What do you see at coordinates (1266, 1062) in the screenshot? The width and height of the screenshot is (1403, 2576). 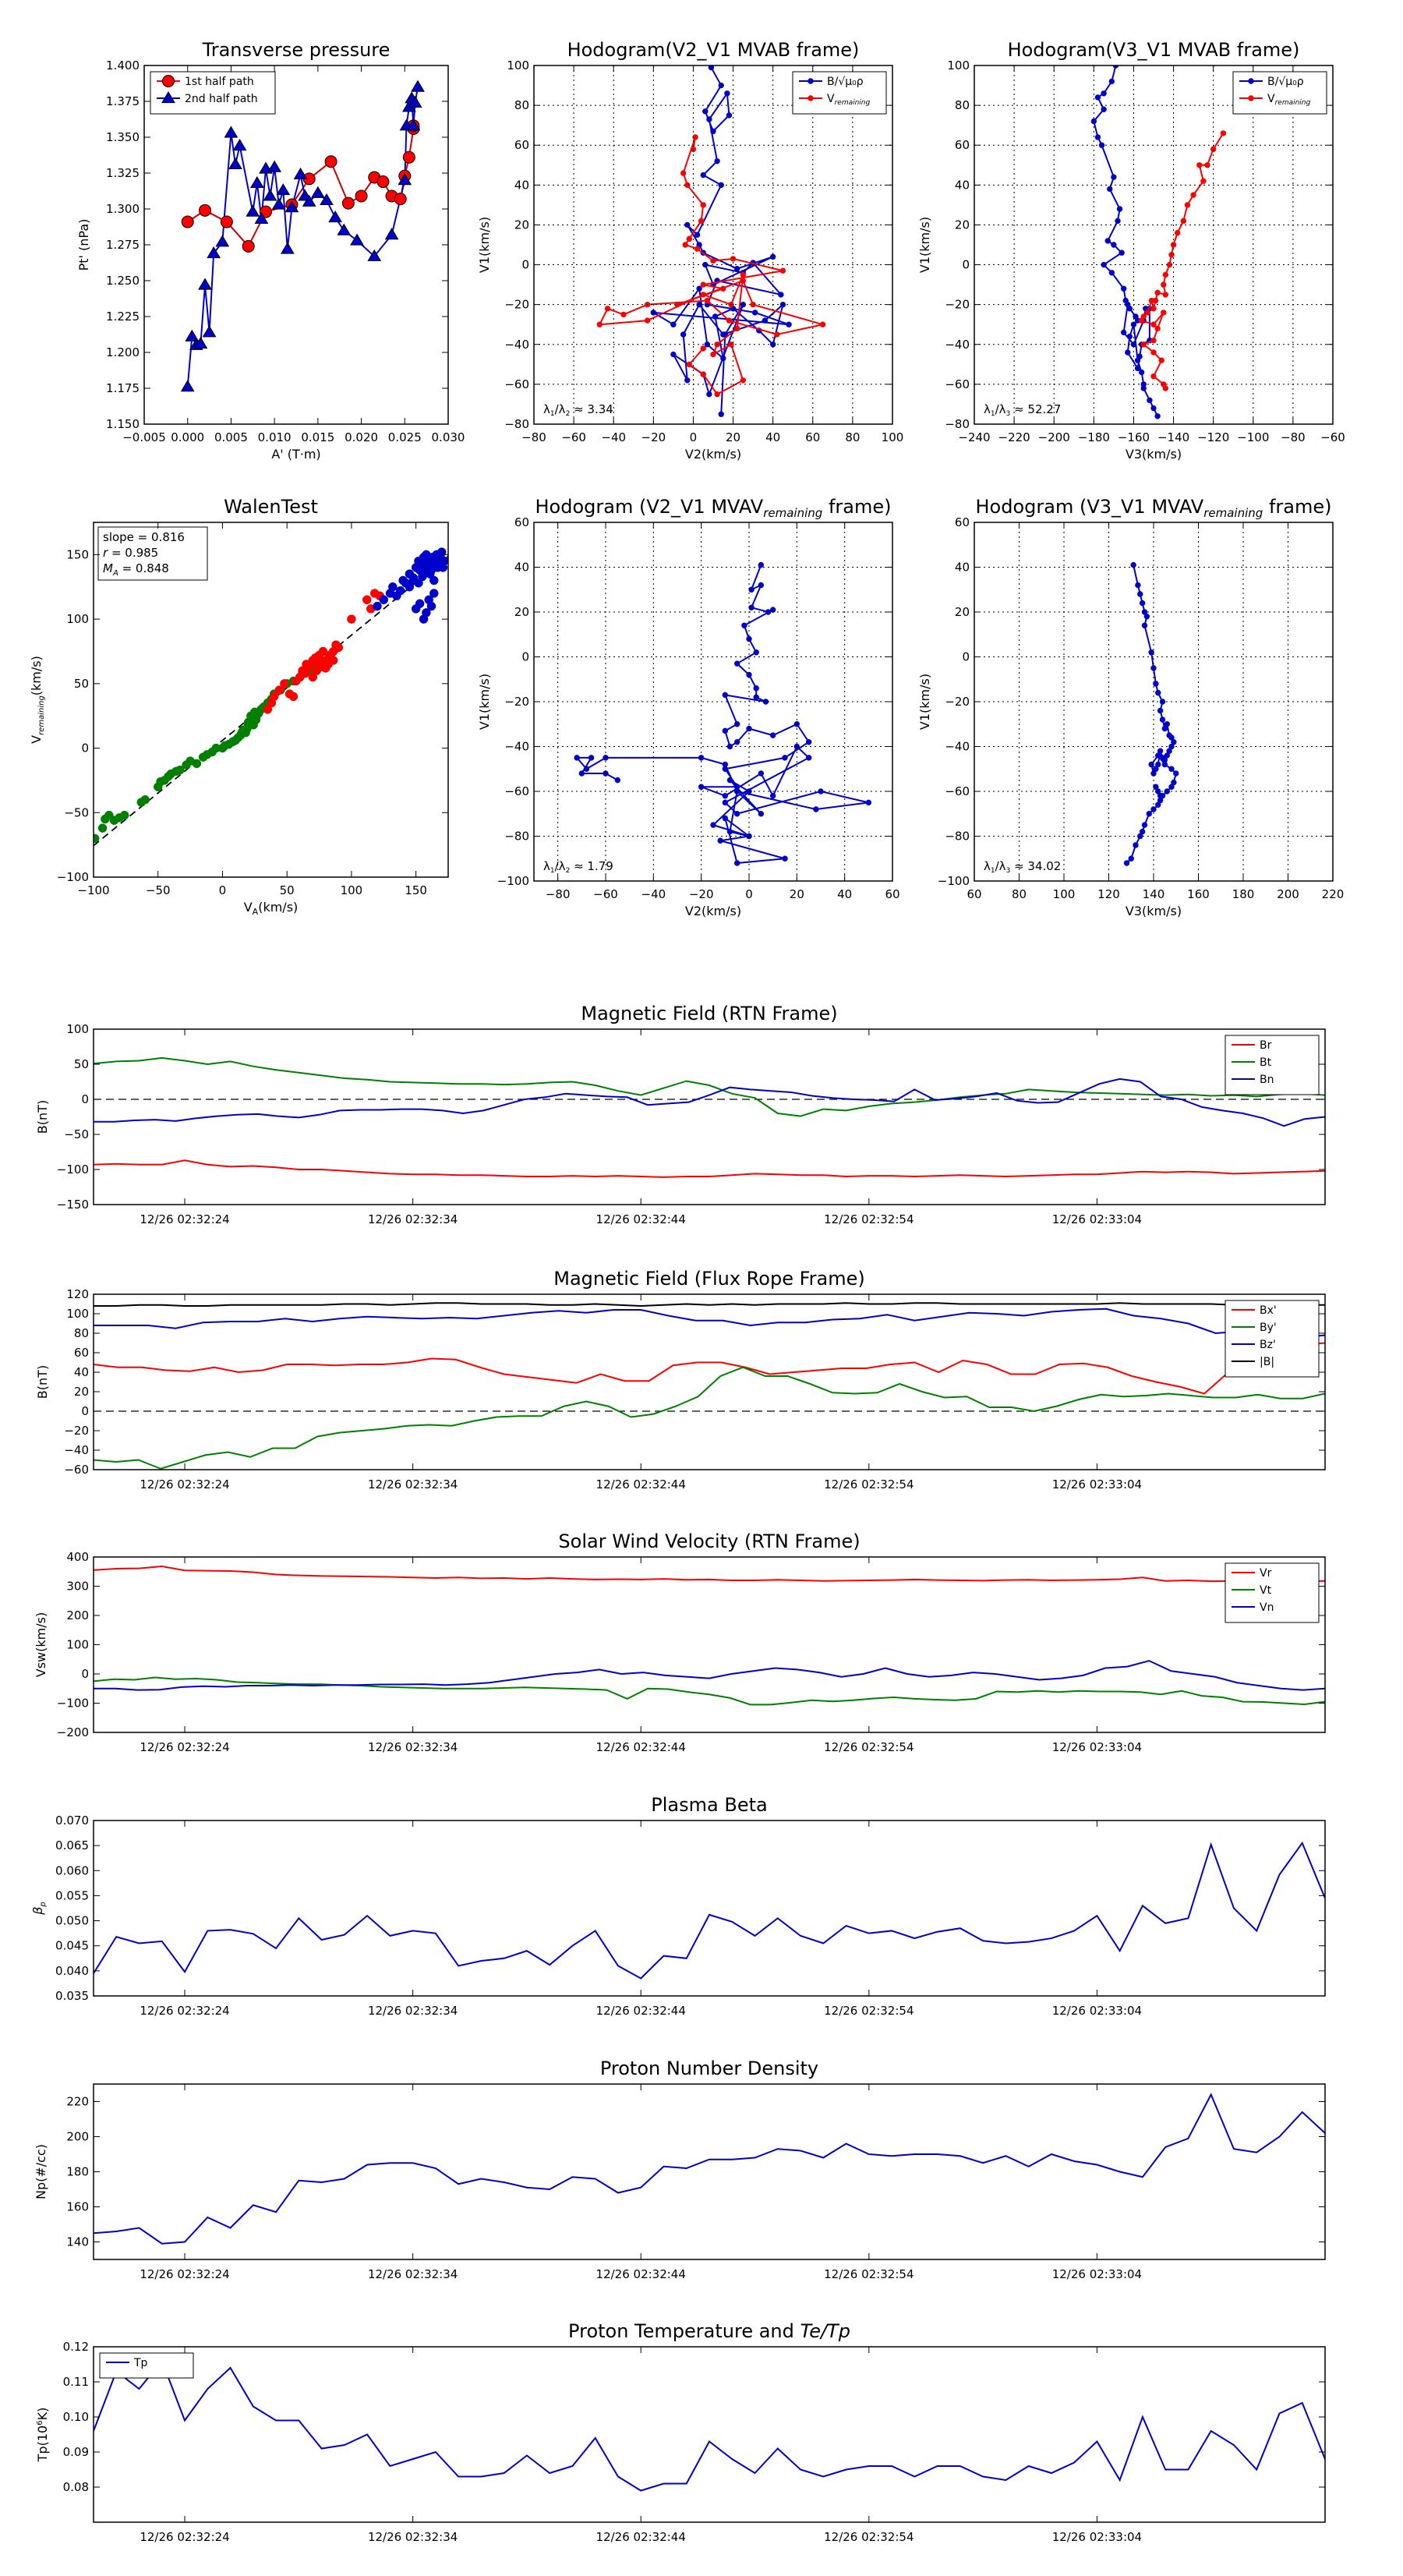 I see `legend-label: Bt` at bounding box center [1266, 1062].